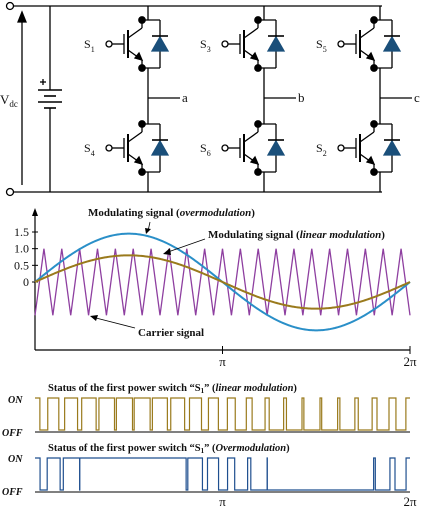 This screenshot has width=426, height=510. What do you see at coordinates (15, 400) in the screenshot?
I see `linear-on-label: ON` at bounding box center [15, 400].